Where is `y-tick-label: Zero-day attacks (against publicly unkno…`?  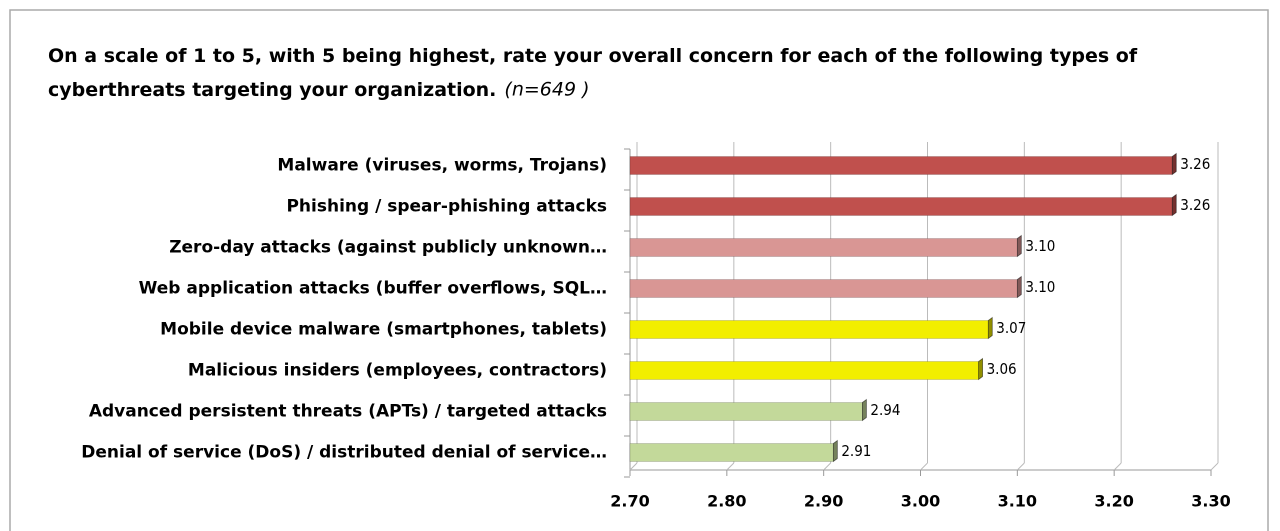
y-tick-label: Zero-day attacks (against publicly unkno… is located at coordinates (388, 248).